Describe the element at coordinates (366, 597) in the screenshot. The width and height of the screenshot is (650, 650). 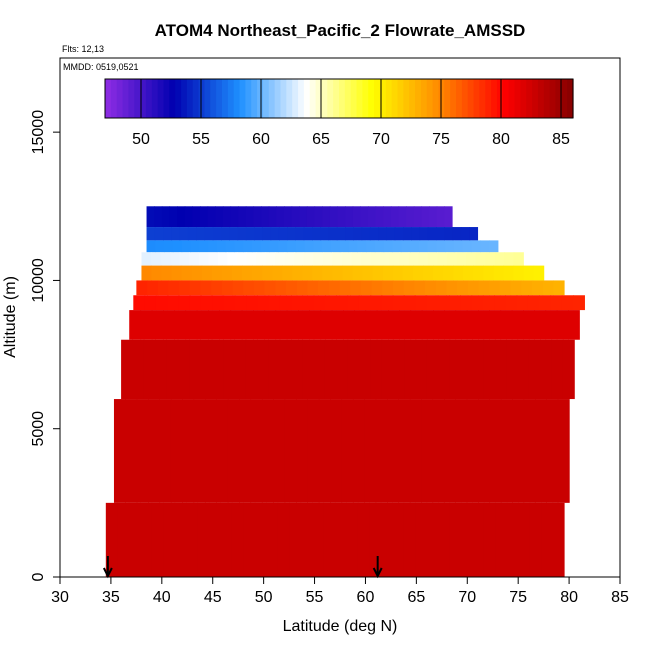
I see `x-tick-label: 60` at that location.